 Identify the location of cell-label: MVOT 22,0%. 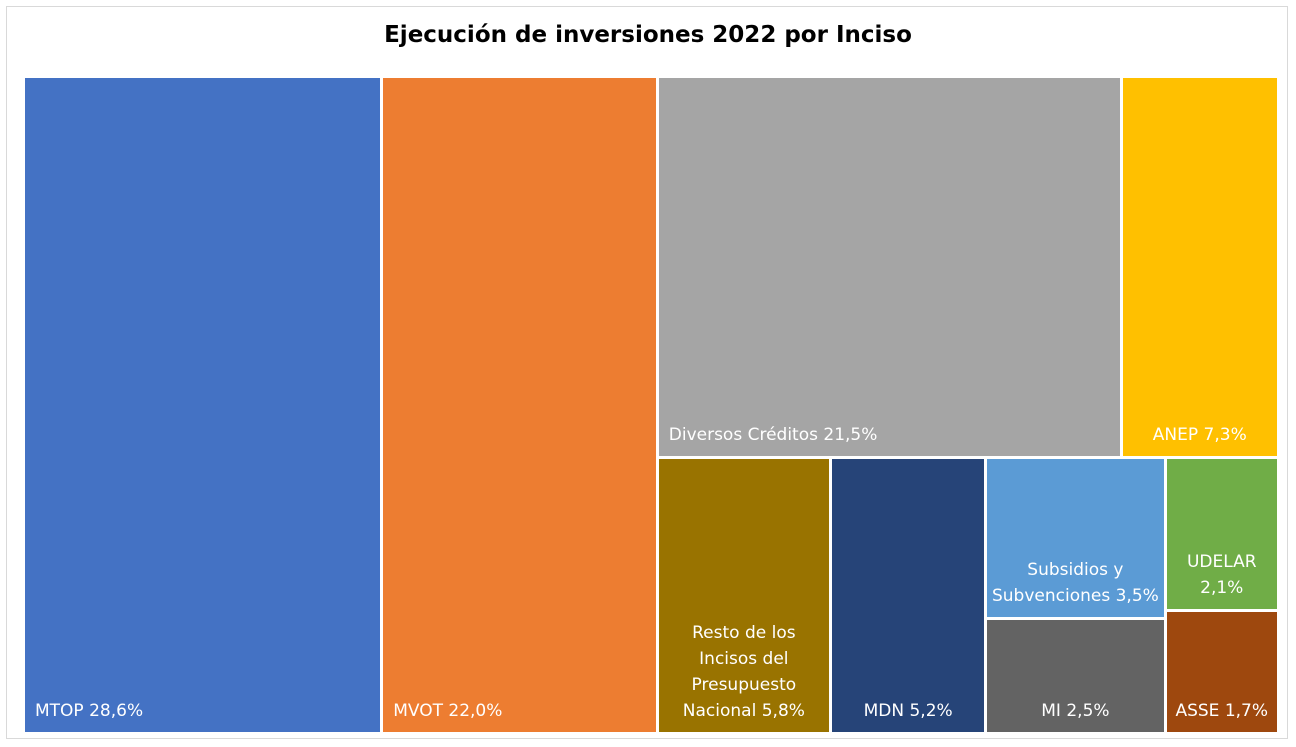
(519, 711).